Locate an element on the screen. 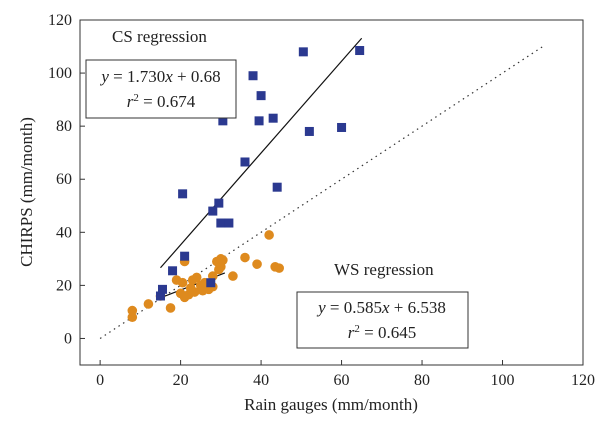 This screenshot has height=433, width=600. cs-equation: y = 1.730x + 0.68 is located at coordinates (159, 76).